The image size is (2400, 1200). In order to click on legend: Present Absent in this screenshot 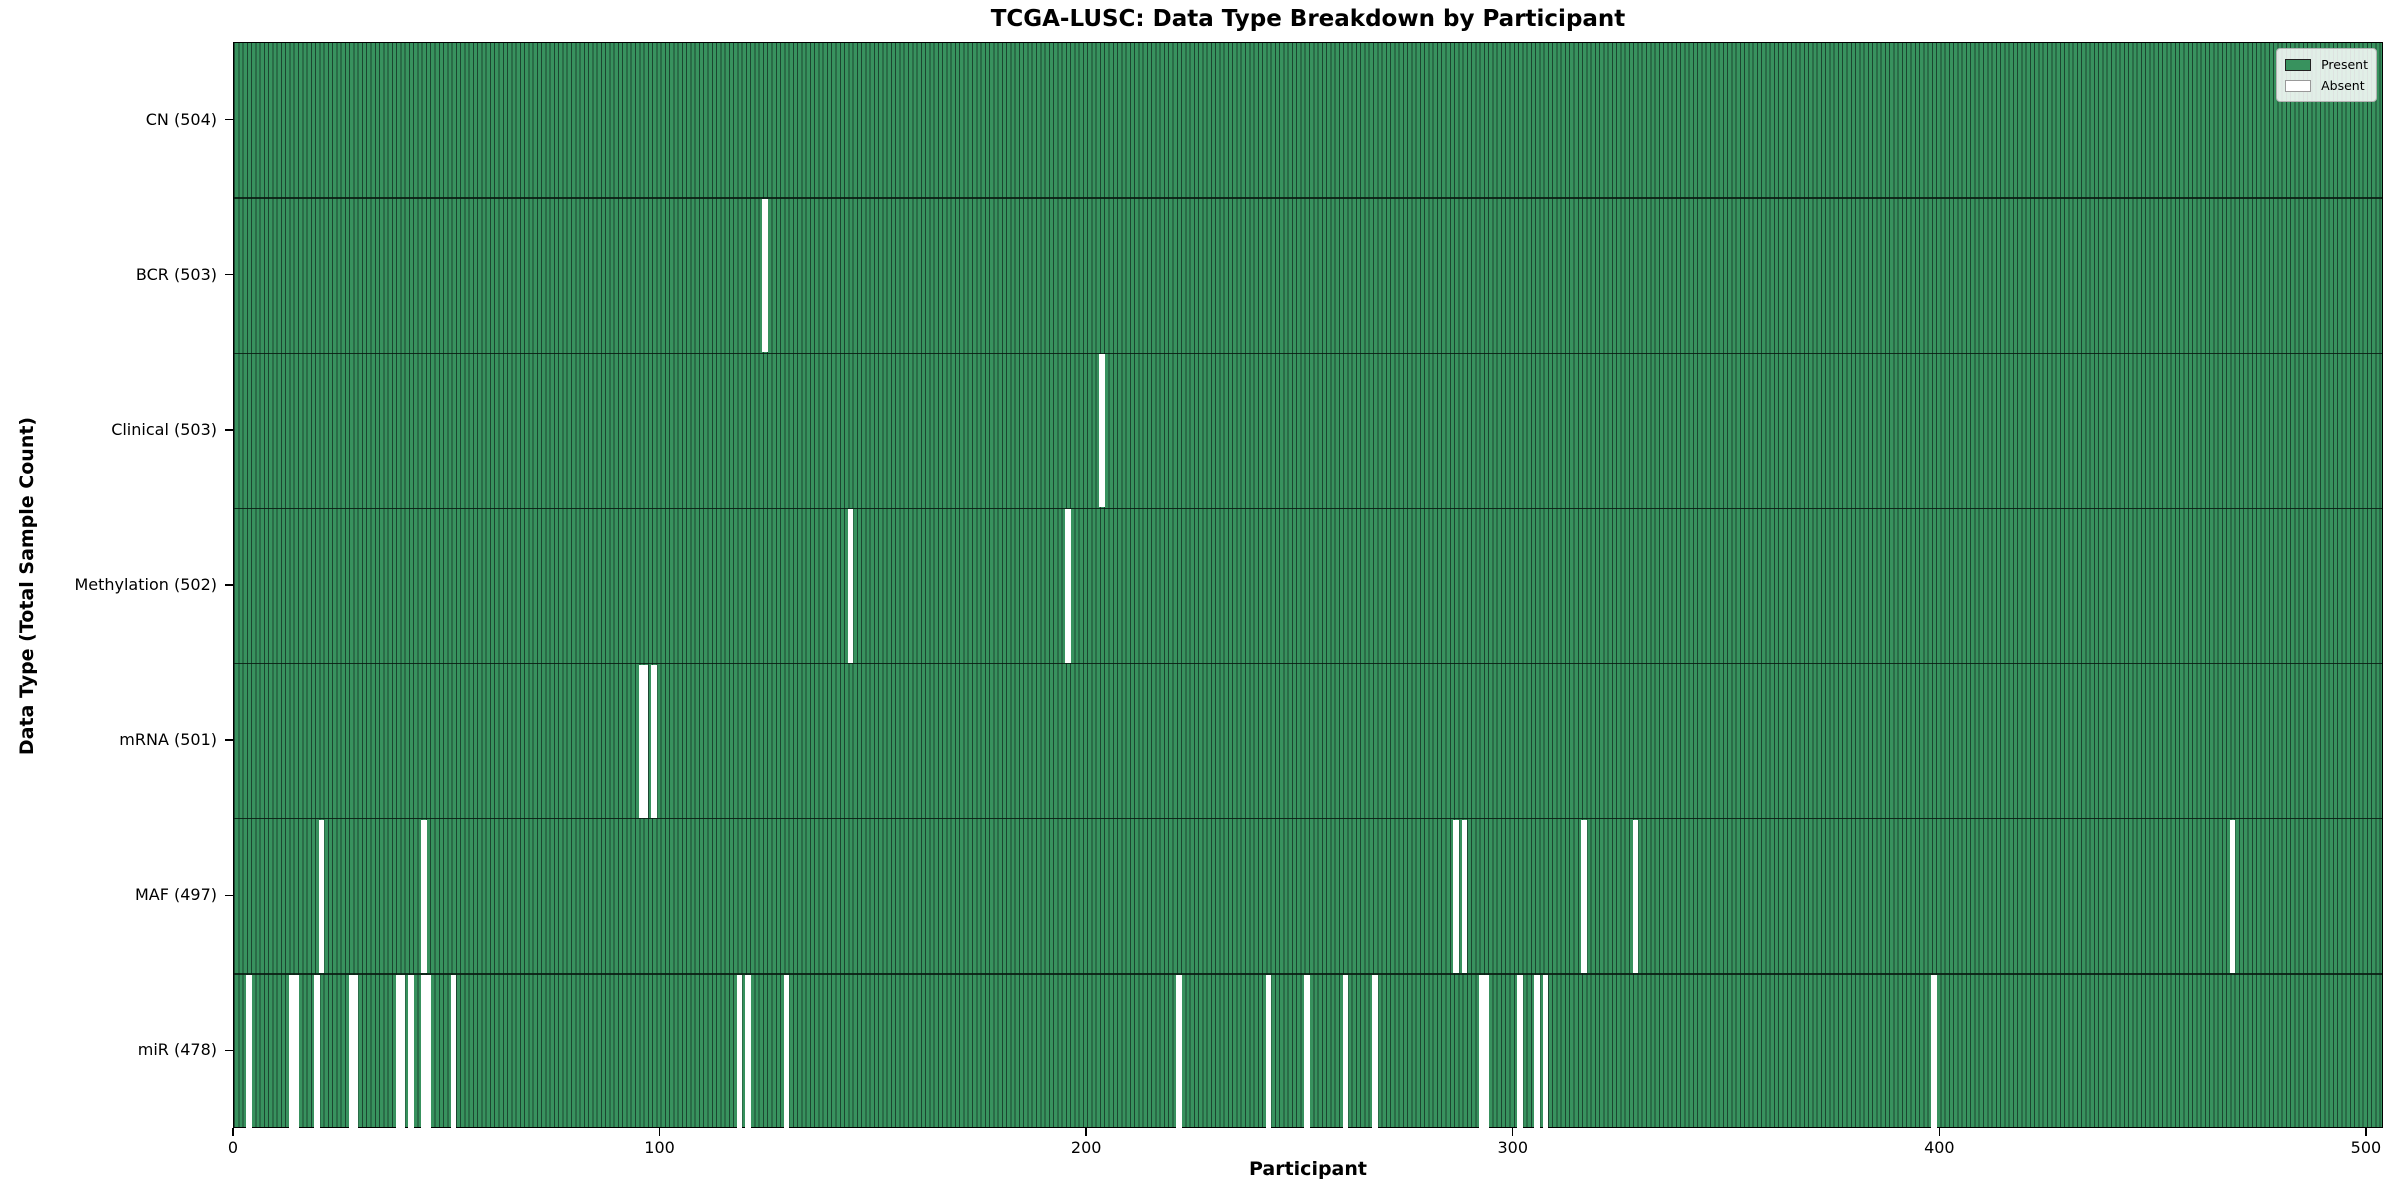, I will do `click(2326, 75)`.